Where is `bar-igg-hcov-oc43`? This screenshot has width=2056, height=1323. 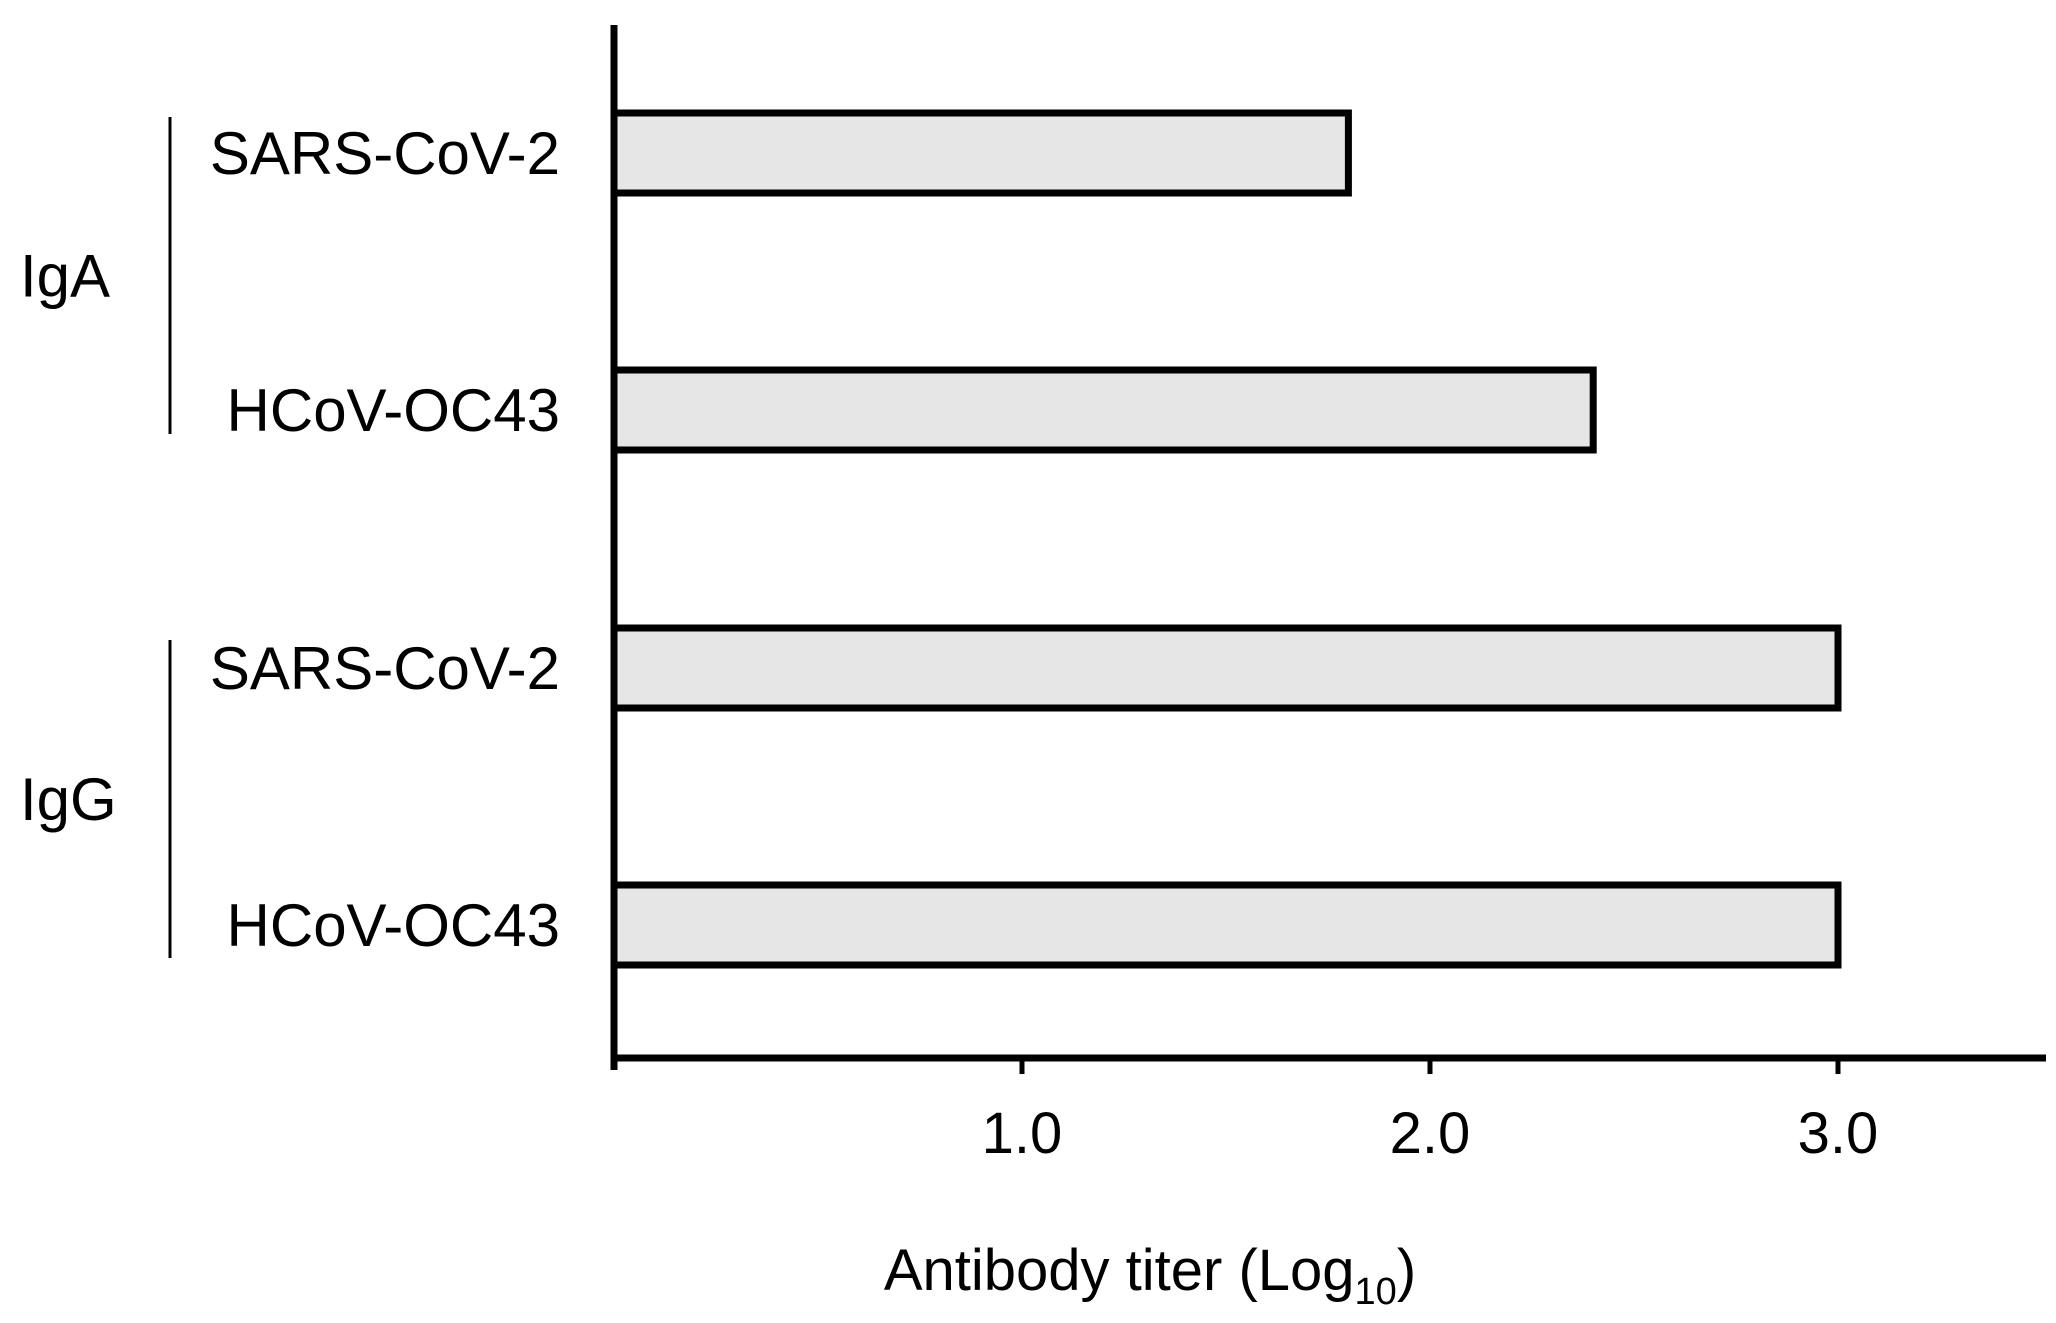
bar-igg-hcov-oc43 is located at coordinates (1226, 925).